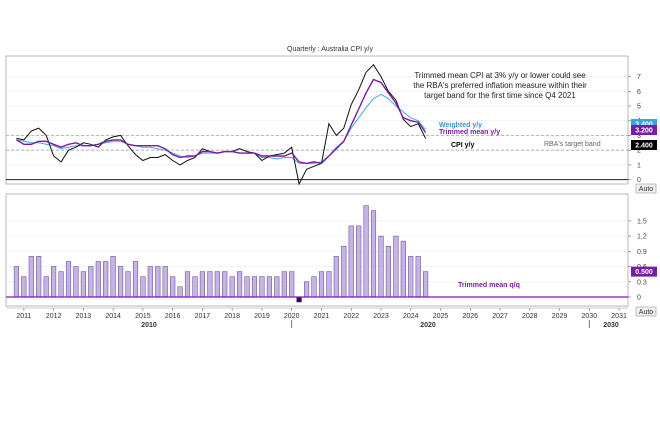  What do you see at coordinates (590, 316) in the screenshot?
I see `x-tick-label-19: 2030` at bounding box center [590, 316].